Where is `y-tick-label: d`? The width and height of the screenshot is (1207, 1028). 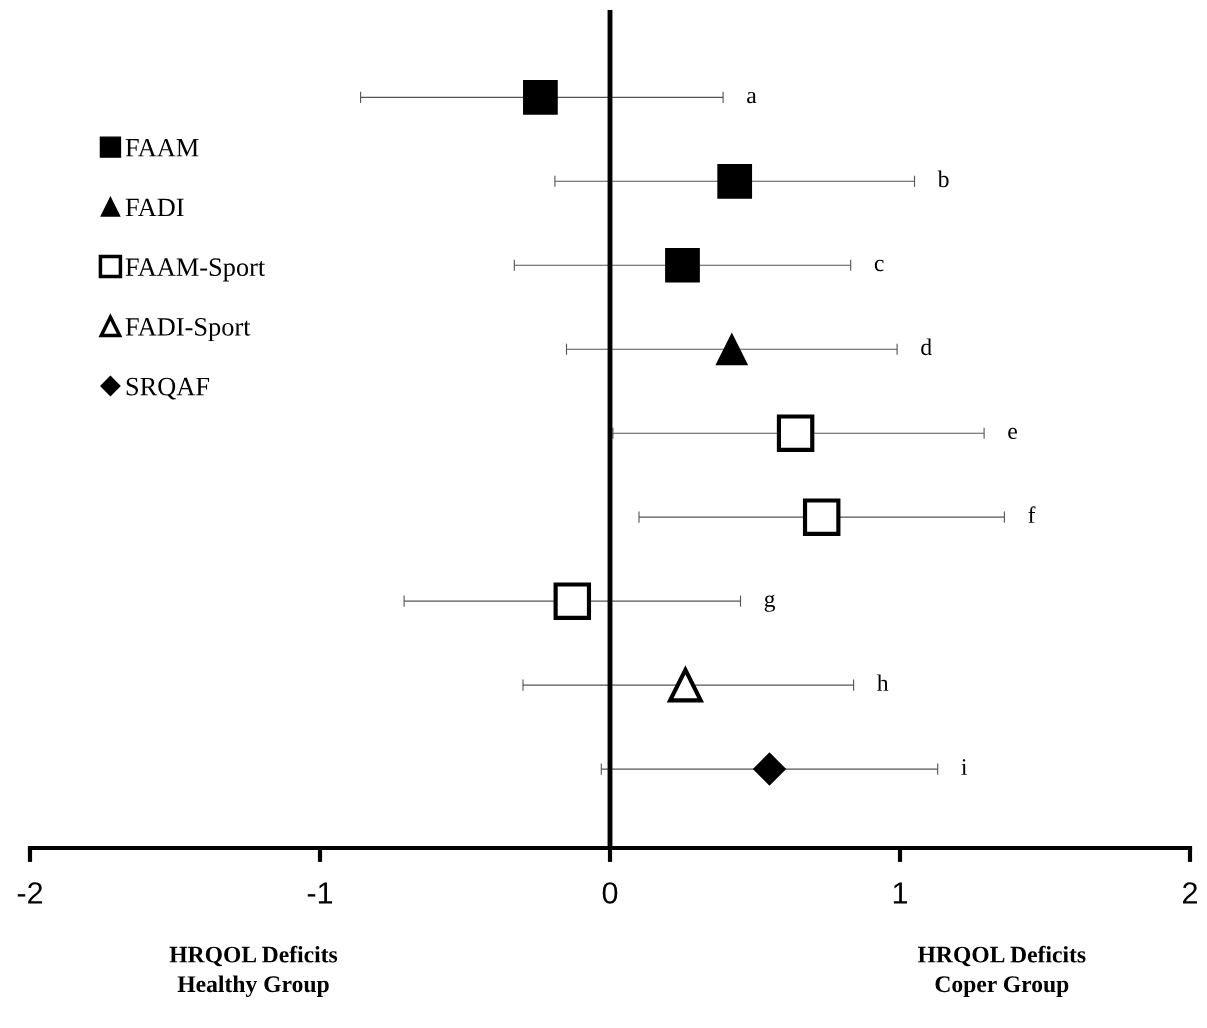
y-tick-label: d is located at coordinates (926, 347).